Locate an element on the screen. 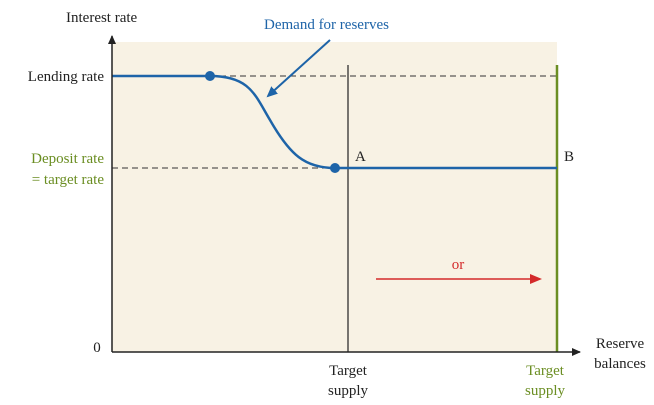  shift-label: or is located at coordinates (458, 265).